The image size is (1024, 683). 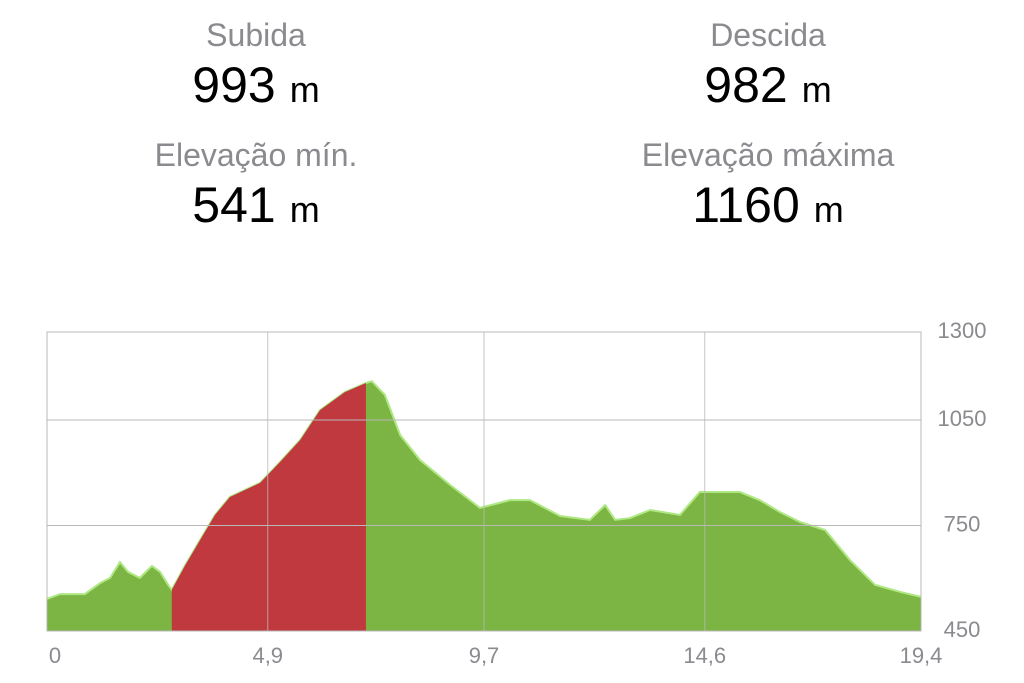 I want to click on stat-ascent: Subida 993 m, so click(x=256, y=65).